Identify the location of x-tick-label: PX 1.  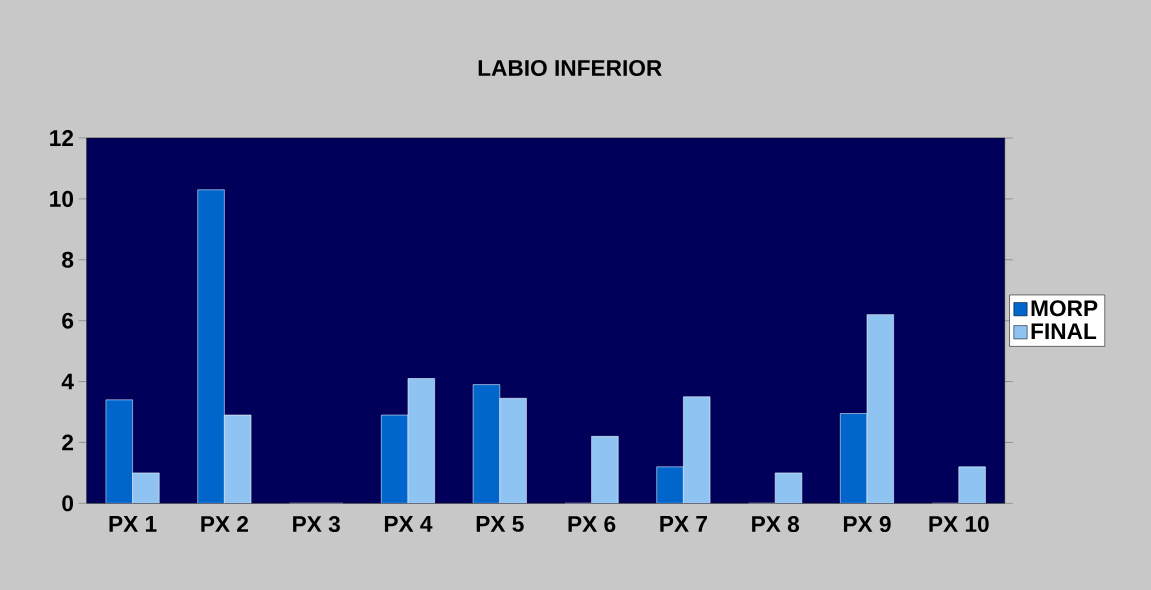
(133, 524).